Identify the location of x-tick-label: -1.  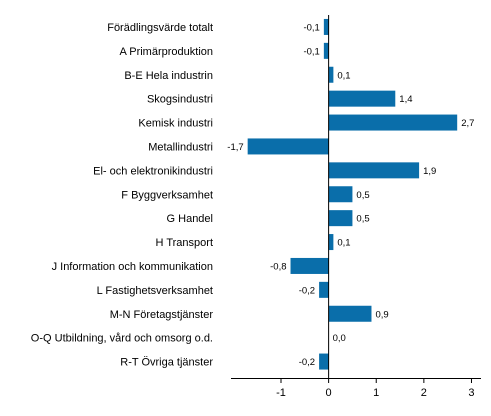
(281, 393).